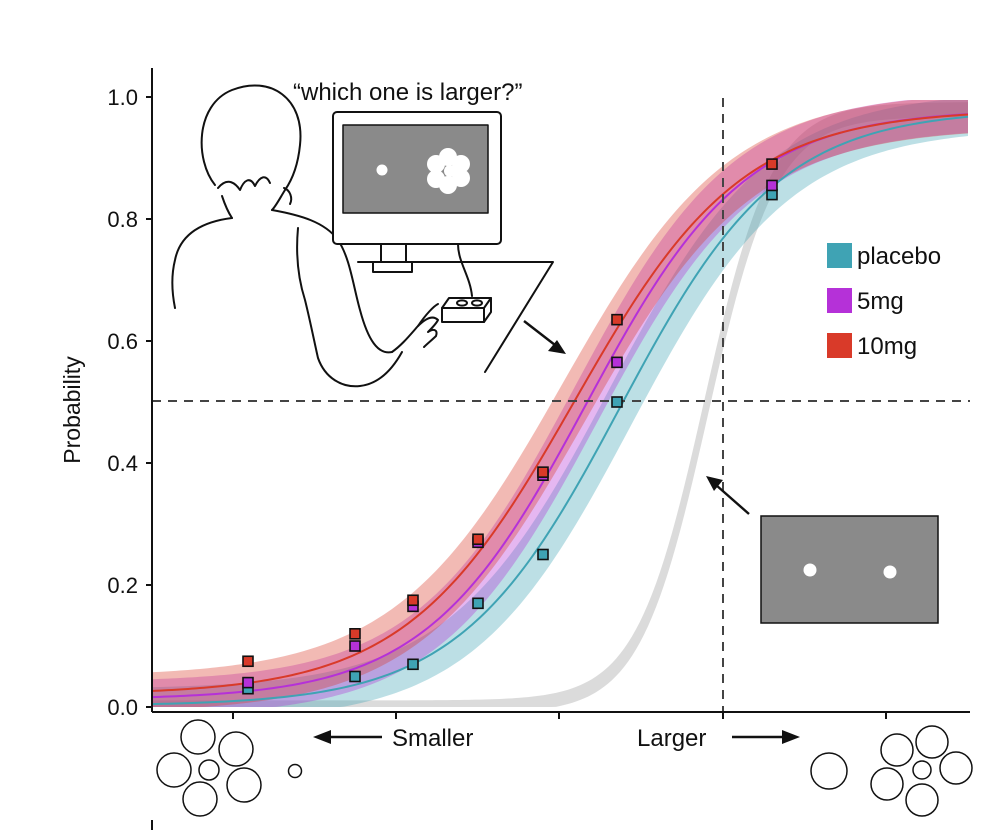  Describe the element at coordinates (839, 300) in the screenshot. I see `legend-swatch-5mg` at that location.